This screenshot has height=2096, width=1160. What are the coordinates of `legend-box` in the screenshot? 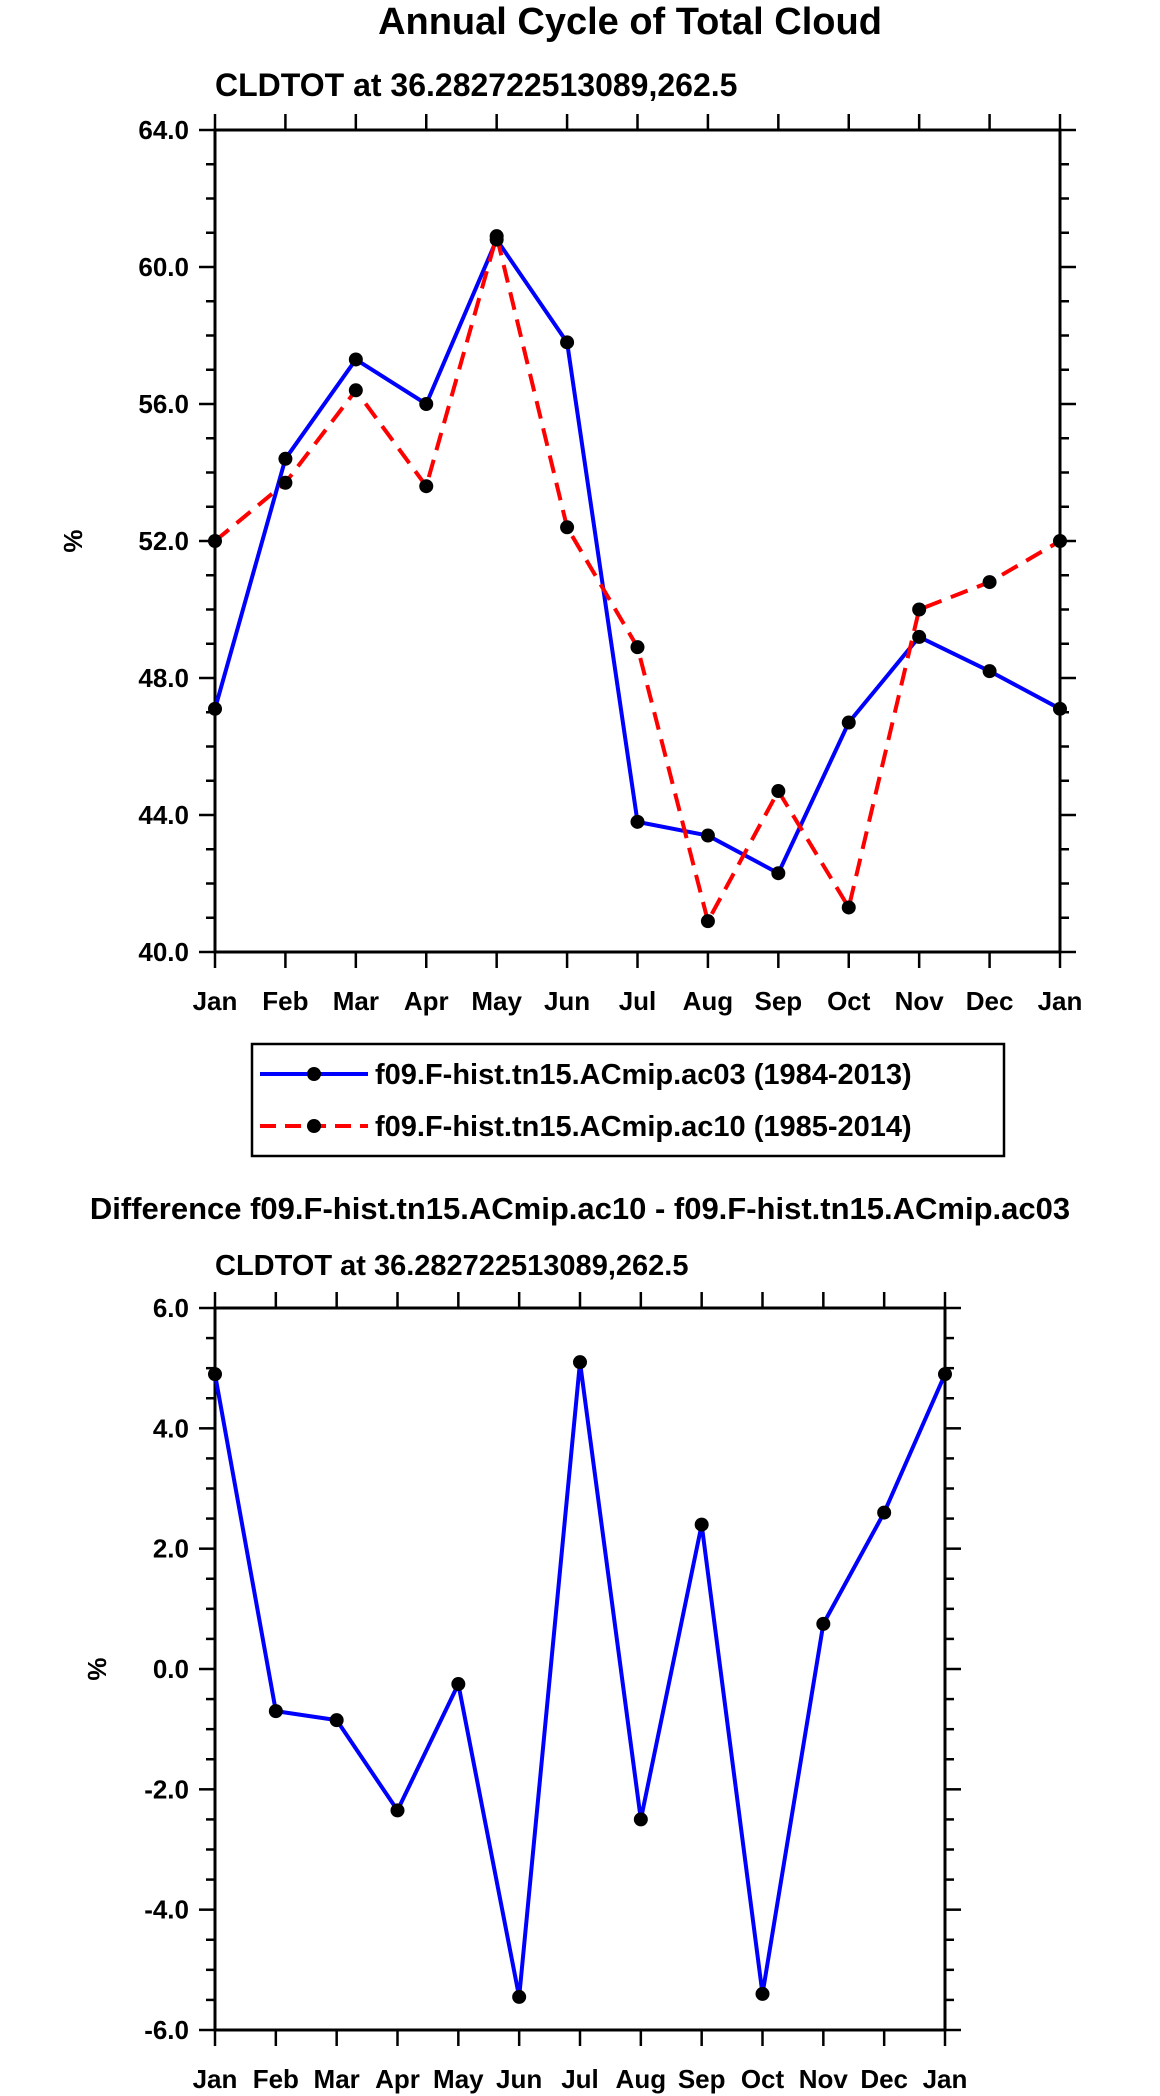 It's located at (628, 1100).